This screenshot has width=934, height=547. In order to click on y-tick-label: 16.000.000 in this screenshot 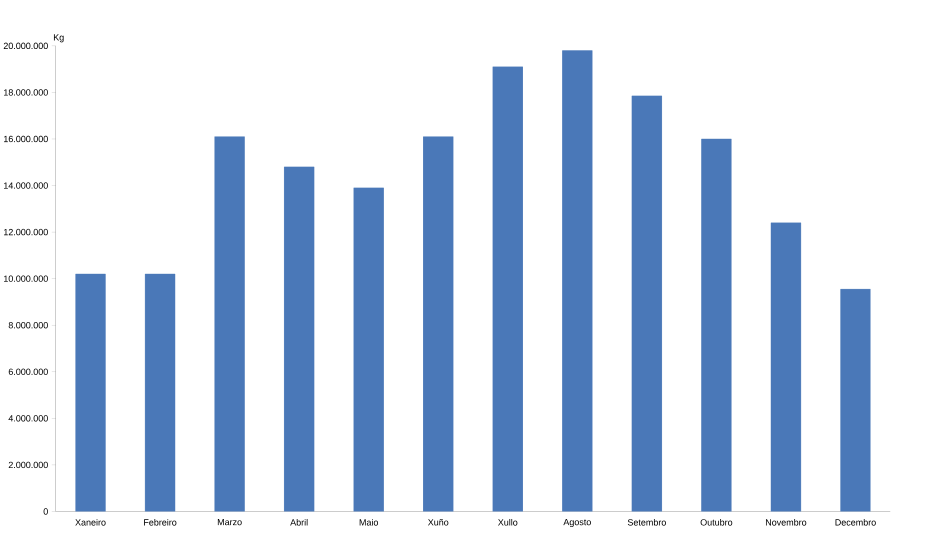, I will do `click(26, 139)`.